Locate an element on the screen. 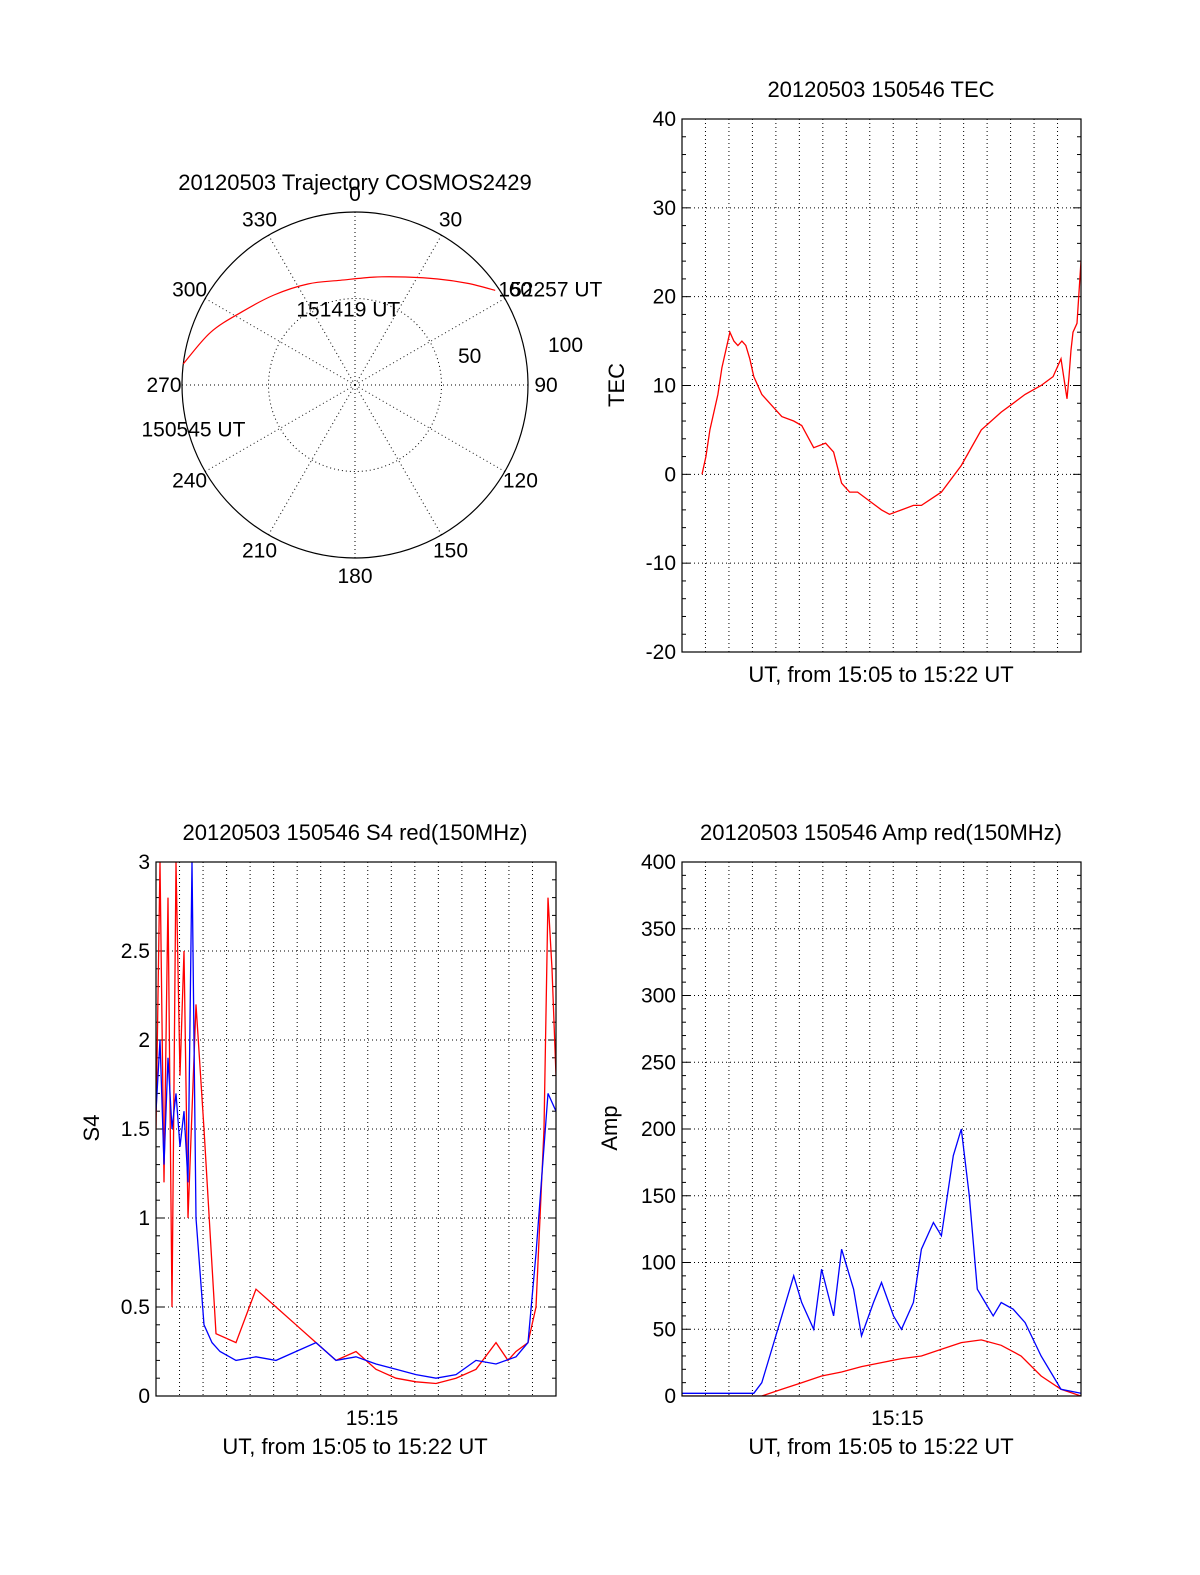 The image size is (1200, 1575). chart-title: 20120503 150546 S4 red(150MHz) is located at coordinates (355, 832).